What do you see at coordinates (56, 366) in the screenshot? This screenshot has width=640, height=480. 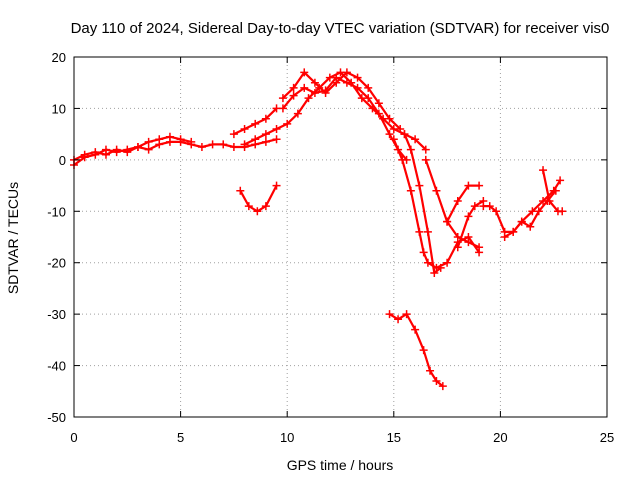 I see `y-tick-label: -40` at bounding box center [56, 366].